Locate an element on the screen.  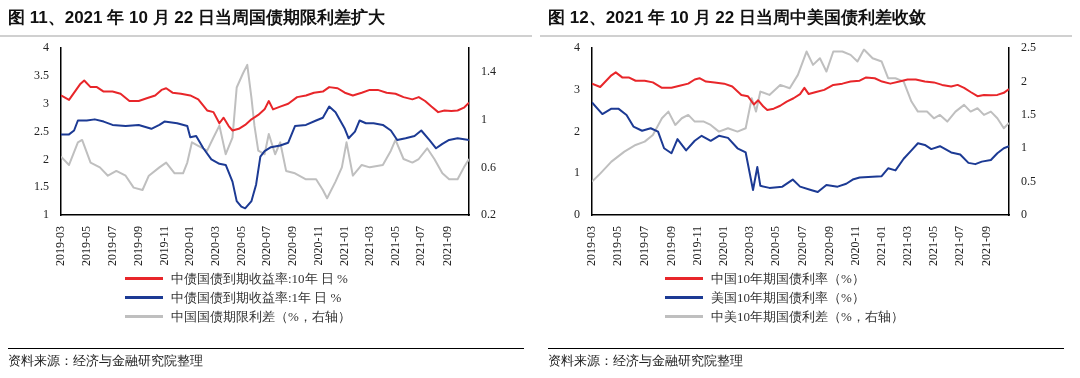
y2-tick-label: 2 is located at coordinates (1024, 80).